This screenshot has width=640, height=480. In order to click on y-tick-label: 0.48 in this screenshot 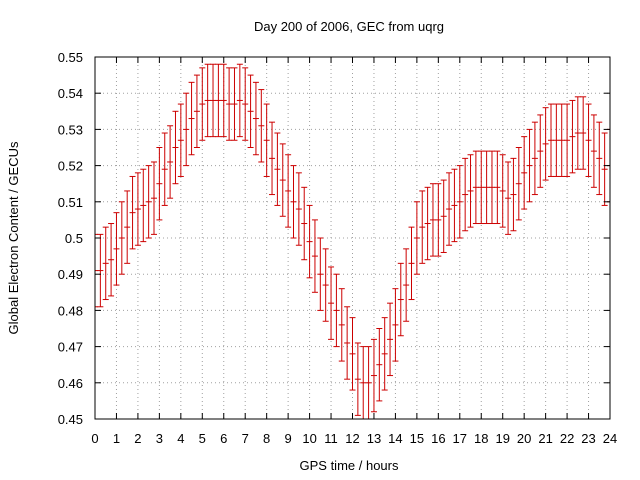, I will do `click(70, 310)`.